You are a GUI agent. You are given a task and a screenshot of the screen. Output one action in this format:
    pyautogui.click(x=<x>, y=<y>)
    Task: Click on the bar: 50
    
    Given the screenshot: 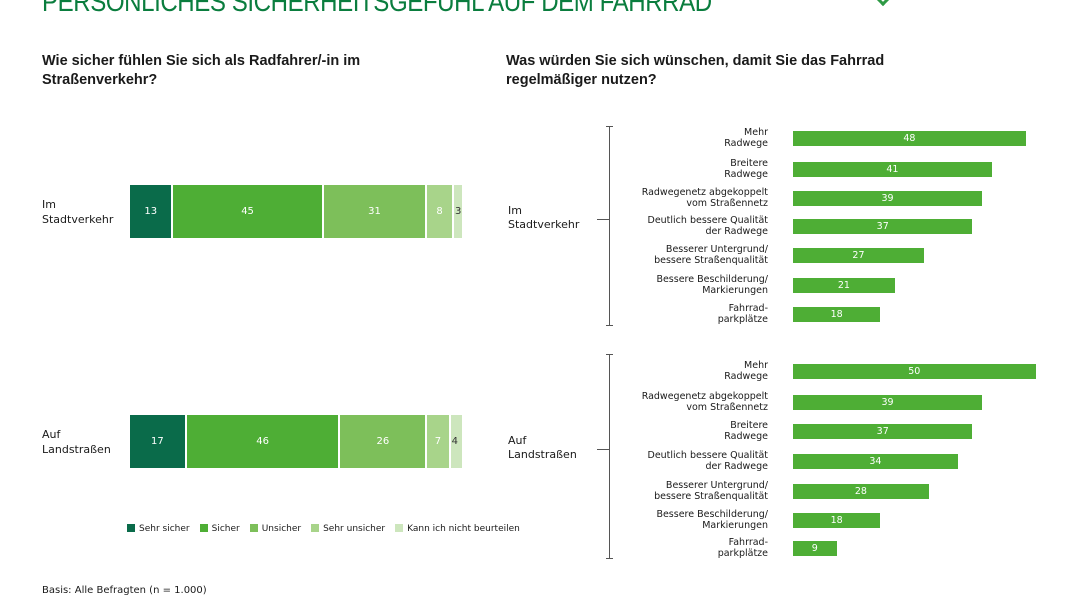 What is the action you would take?
    pyautogui.click(x=914, y=371)
    